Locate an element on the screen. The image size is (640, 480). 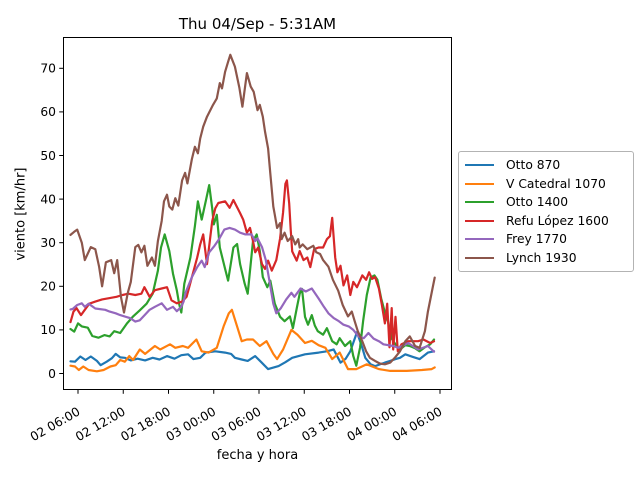
x-tick-label: 03 12:00 is located at coordinates (281, 424).